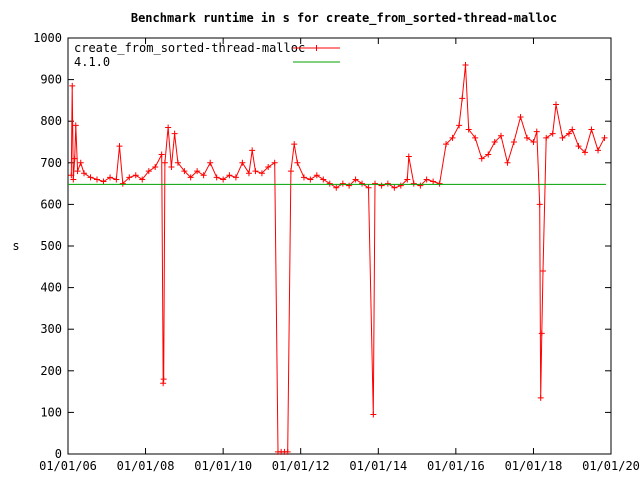 This screenshot has height=480, width=640. Describe the element at coordinates (456, 466) in the screenshot. I see `x-tick-label: 01/01/16` at that location.